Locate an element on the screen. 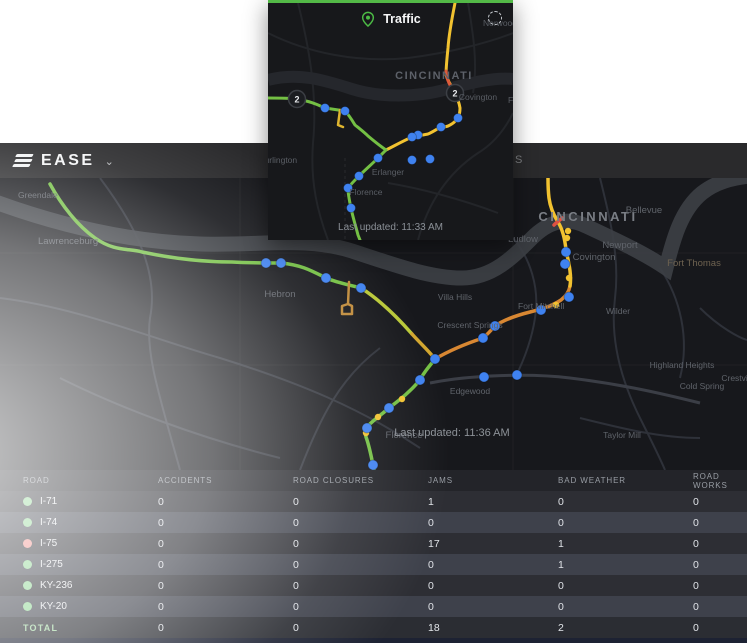 The width and height of the screenshot is (747, 643). table-row: I-275 0 0 0 1 0 is located at coordinates (373, 564).